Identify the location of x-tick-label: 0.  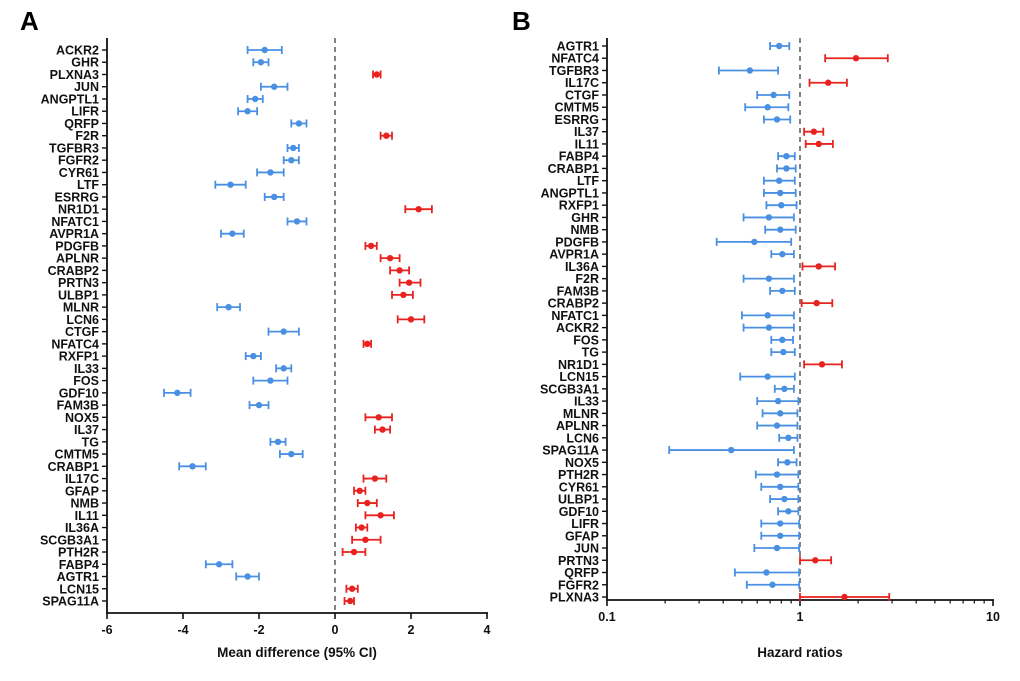
(335, 630).